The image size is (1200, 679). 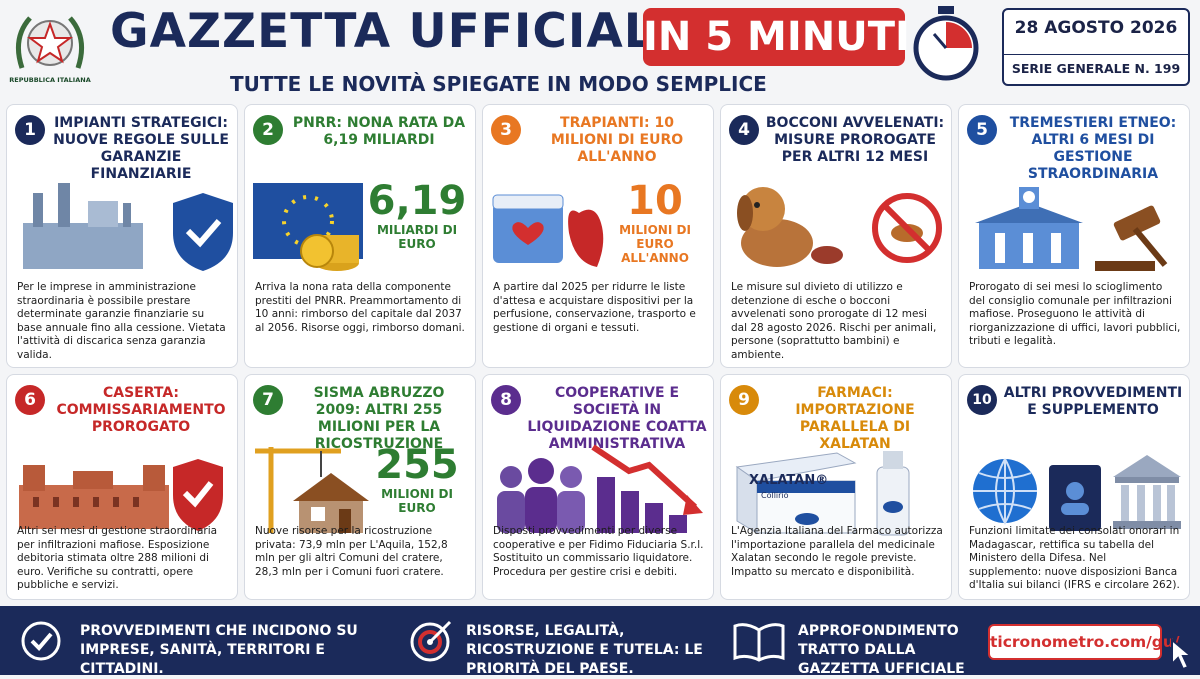 I want to click on card-header: 3 TRAPIANTI: 10 MILIONI DI EURO ALL'ANNO, so click(x=599, y=146).